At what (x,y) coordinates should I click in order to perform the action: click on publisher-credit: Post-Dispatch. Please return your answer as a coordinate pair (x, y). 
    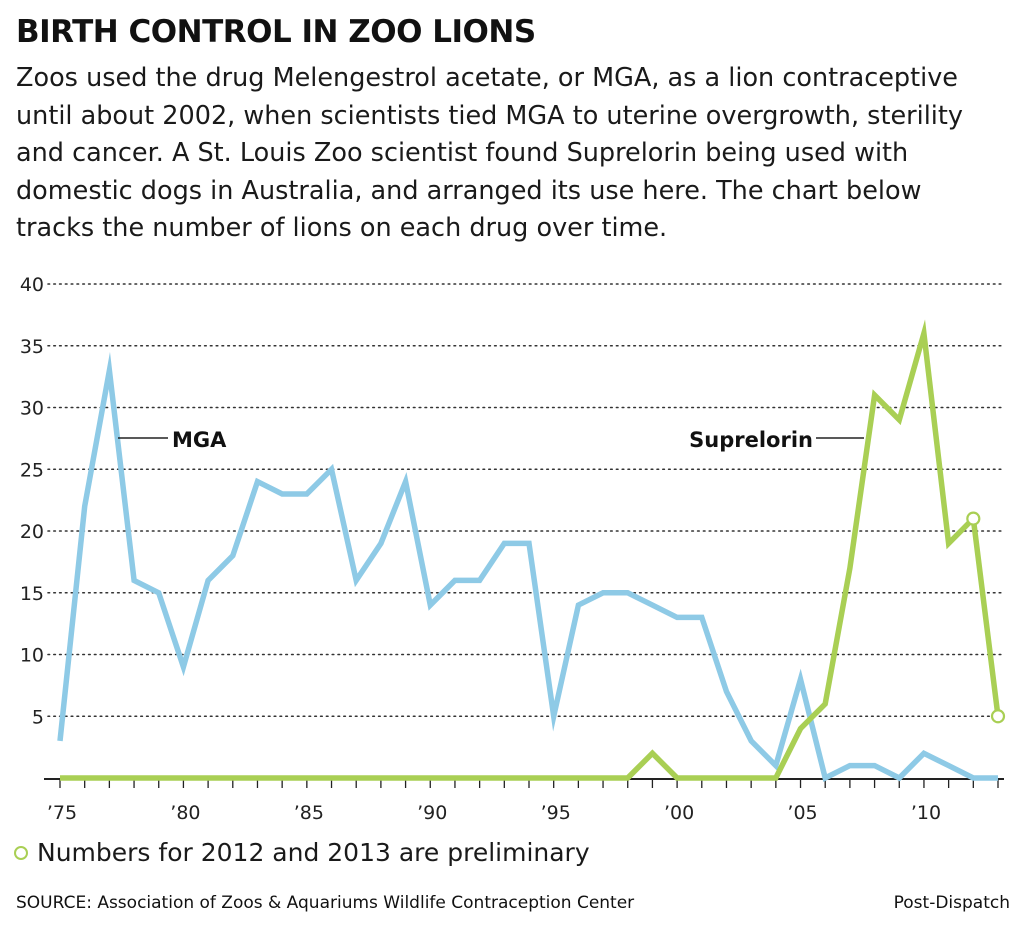
    Looking at the image, I should click on (951, 903).